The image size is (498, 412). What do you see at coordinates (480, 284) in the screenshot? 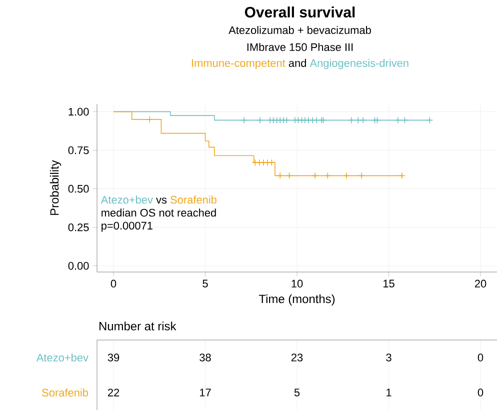
I see `x-tick-label: 20` at bounding box center [480, 284].